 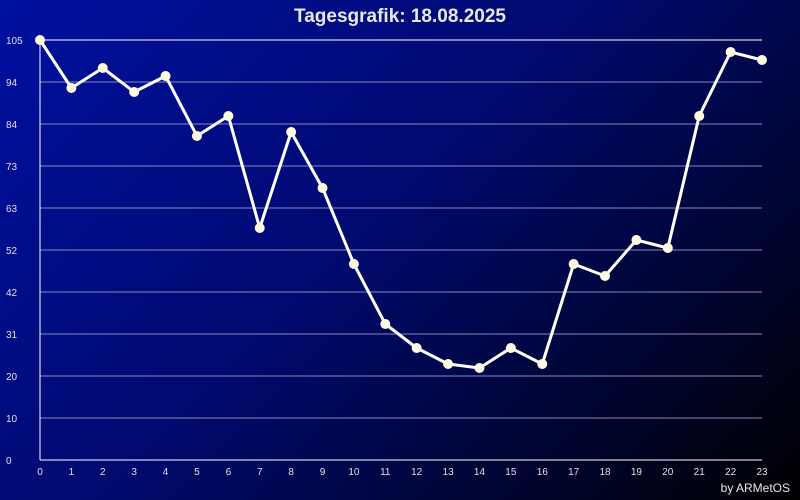 I want to click on y-tick-label: 52, so click(x=12, y=251).